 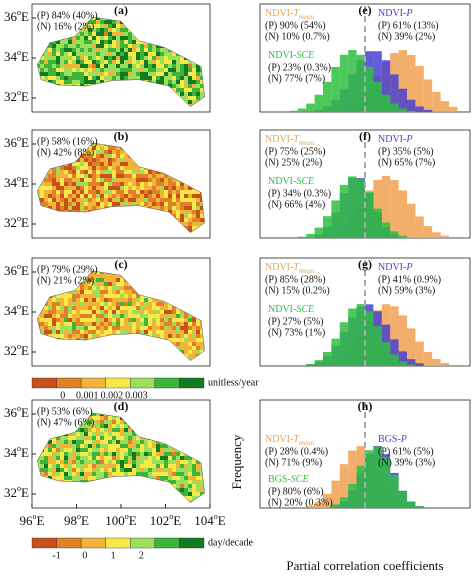 What do you see at coordinates (16, 142) in the screenshot?
I see `coordinate-label: 36oE` at bounding box center [16, 142].